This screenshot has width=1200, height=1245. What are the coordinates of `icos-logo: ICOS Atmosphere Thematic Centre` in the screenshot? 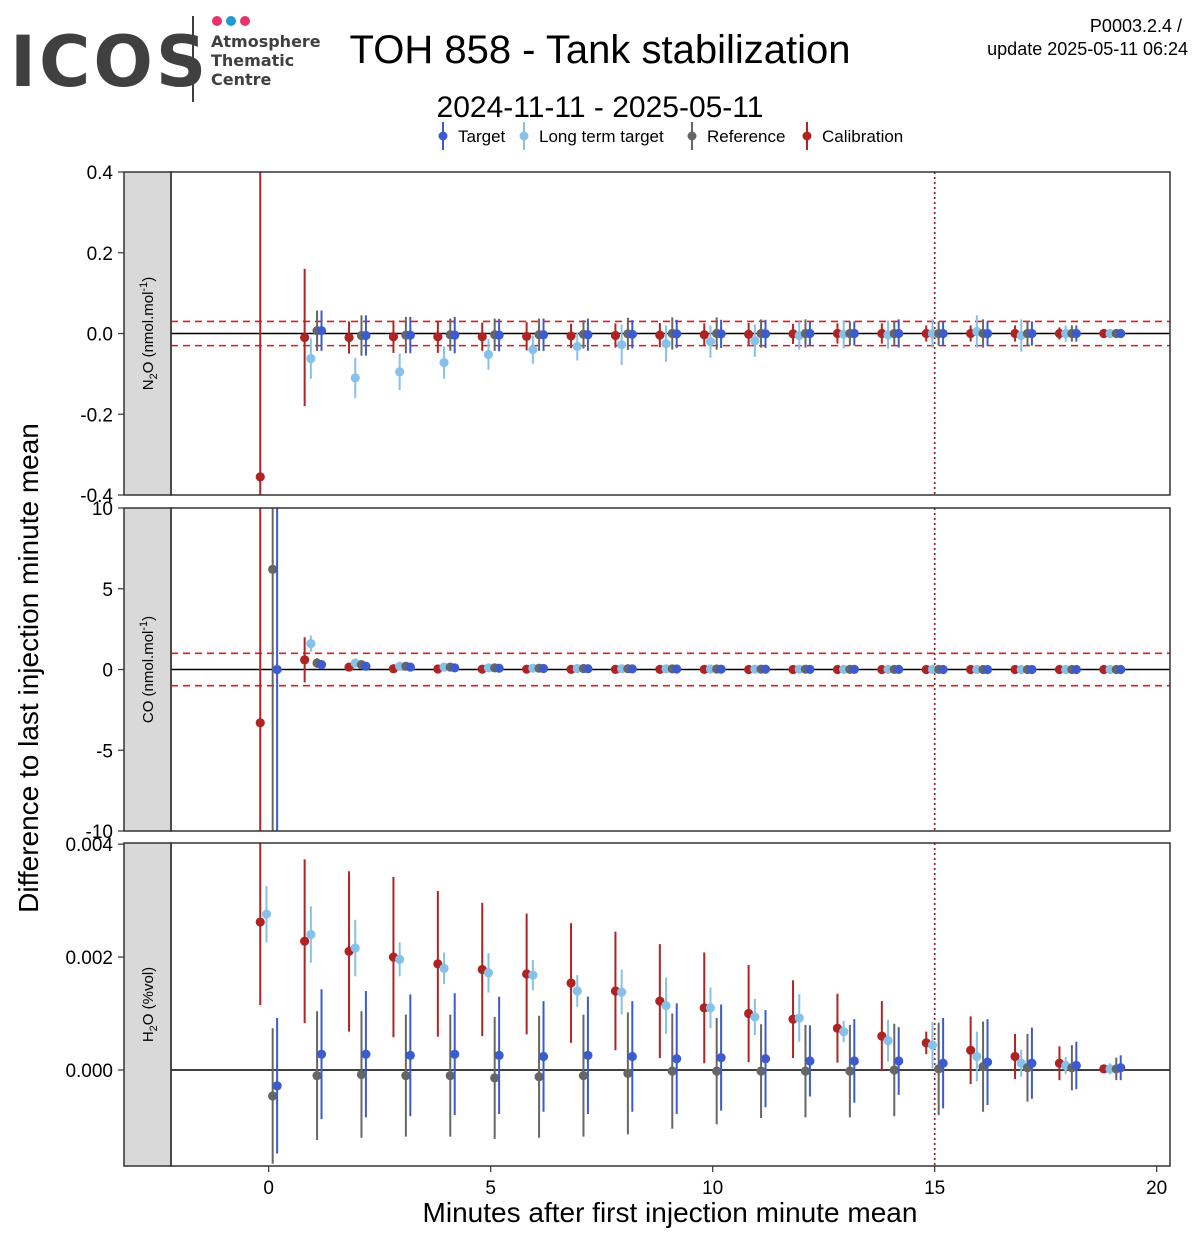 It's located at (165, 59).